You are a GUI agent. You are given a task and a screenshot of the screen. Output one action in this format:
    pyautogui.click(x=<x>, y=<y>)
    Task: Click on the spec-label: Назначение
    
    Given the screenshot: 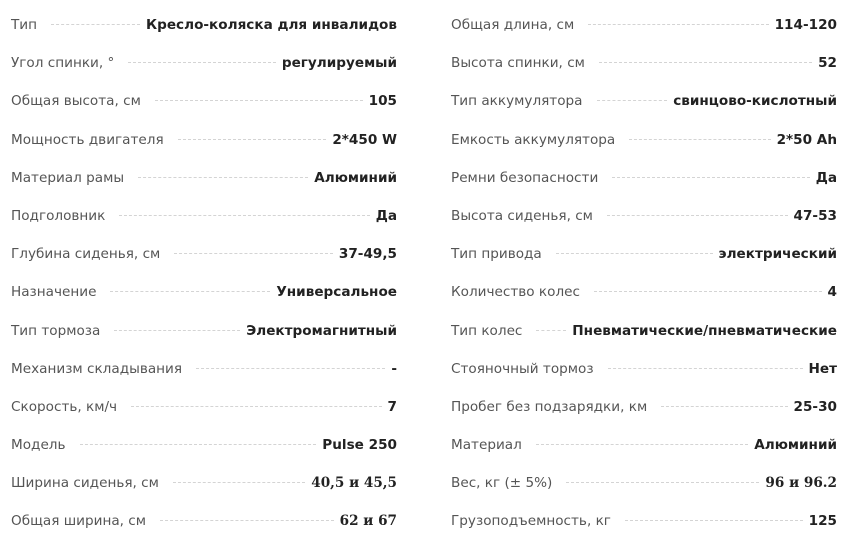 What is the action you would take?
    pyautogui.click(x=54, y=292)
    